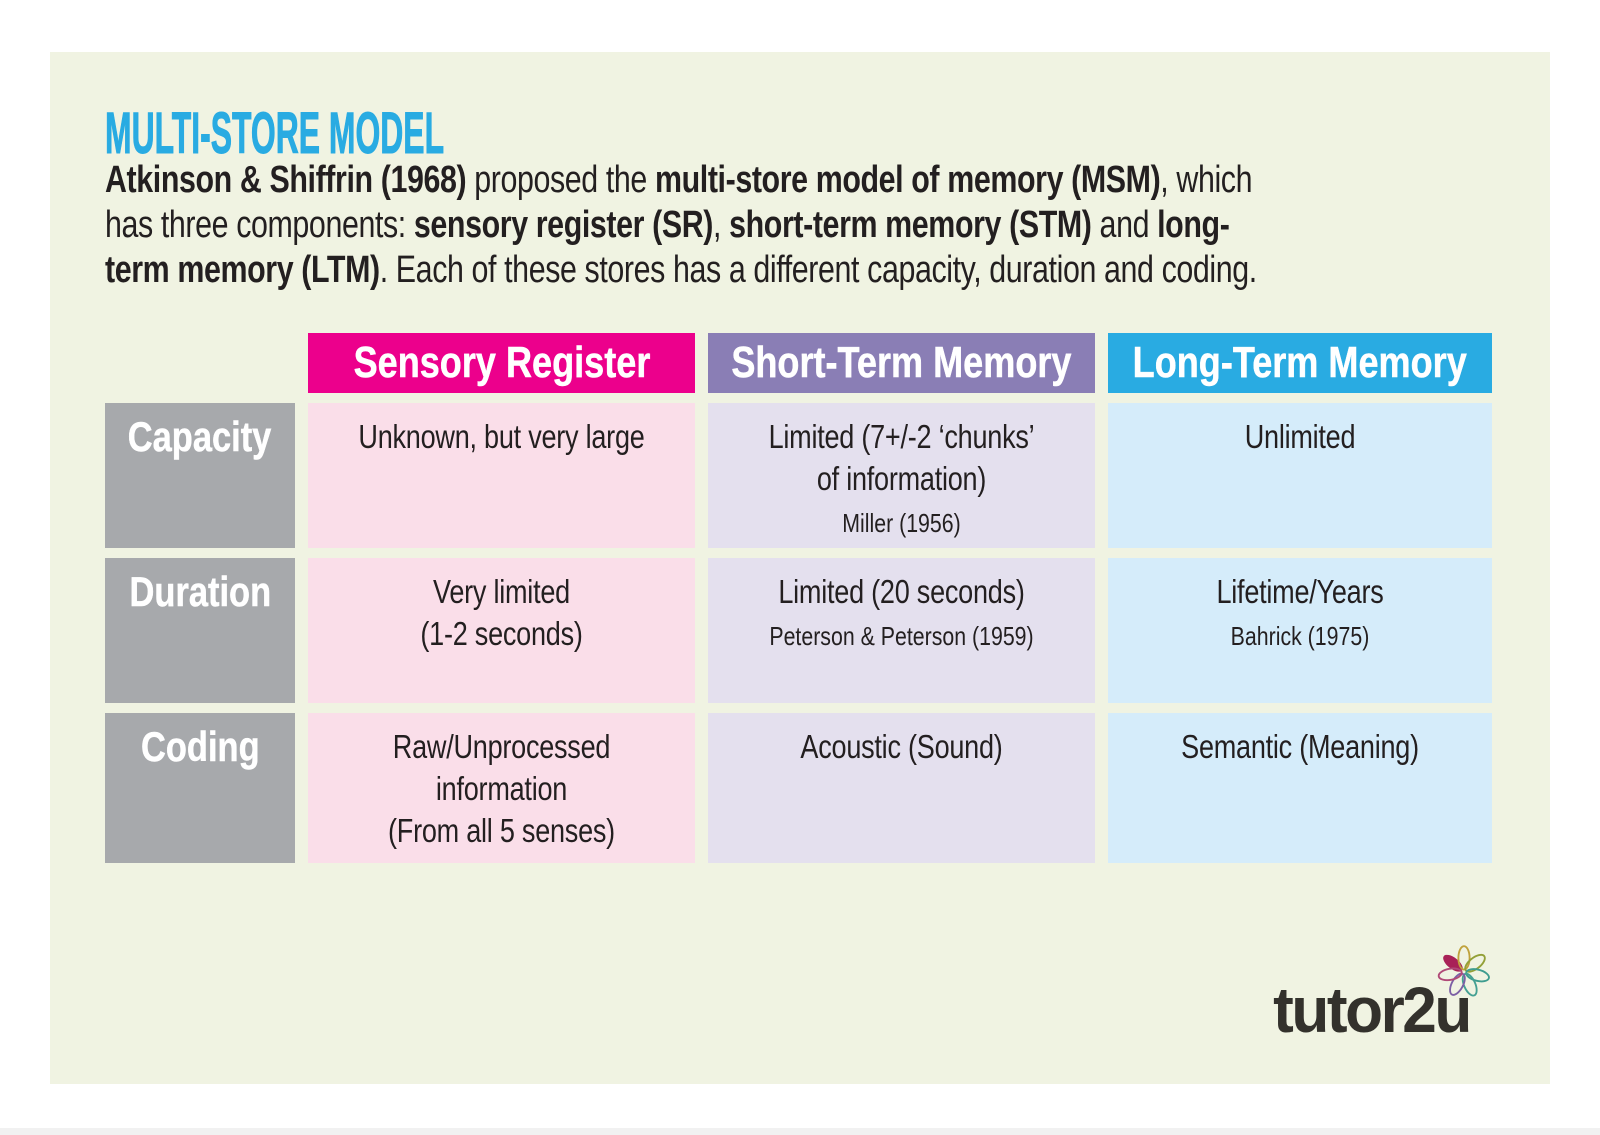 This screenshot has height=1135, width=1600. What do you see at coordinates (242, 270) in the screenshot?
I see `intro-bold-text: term memory (LTM)` at bounding box center [242, 270].